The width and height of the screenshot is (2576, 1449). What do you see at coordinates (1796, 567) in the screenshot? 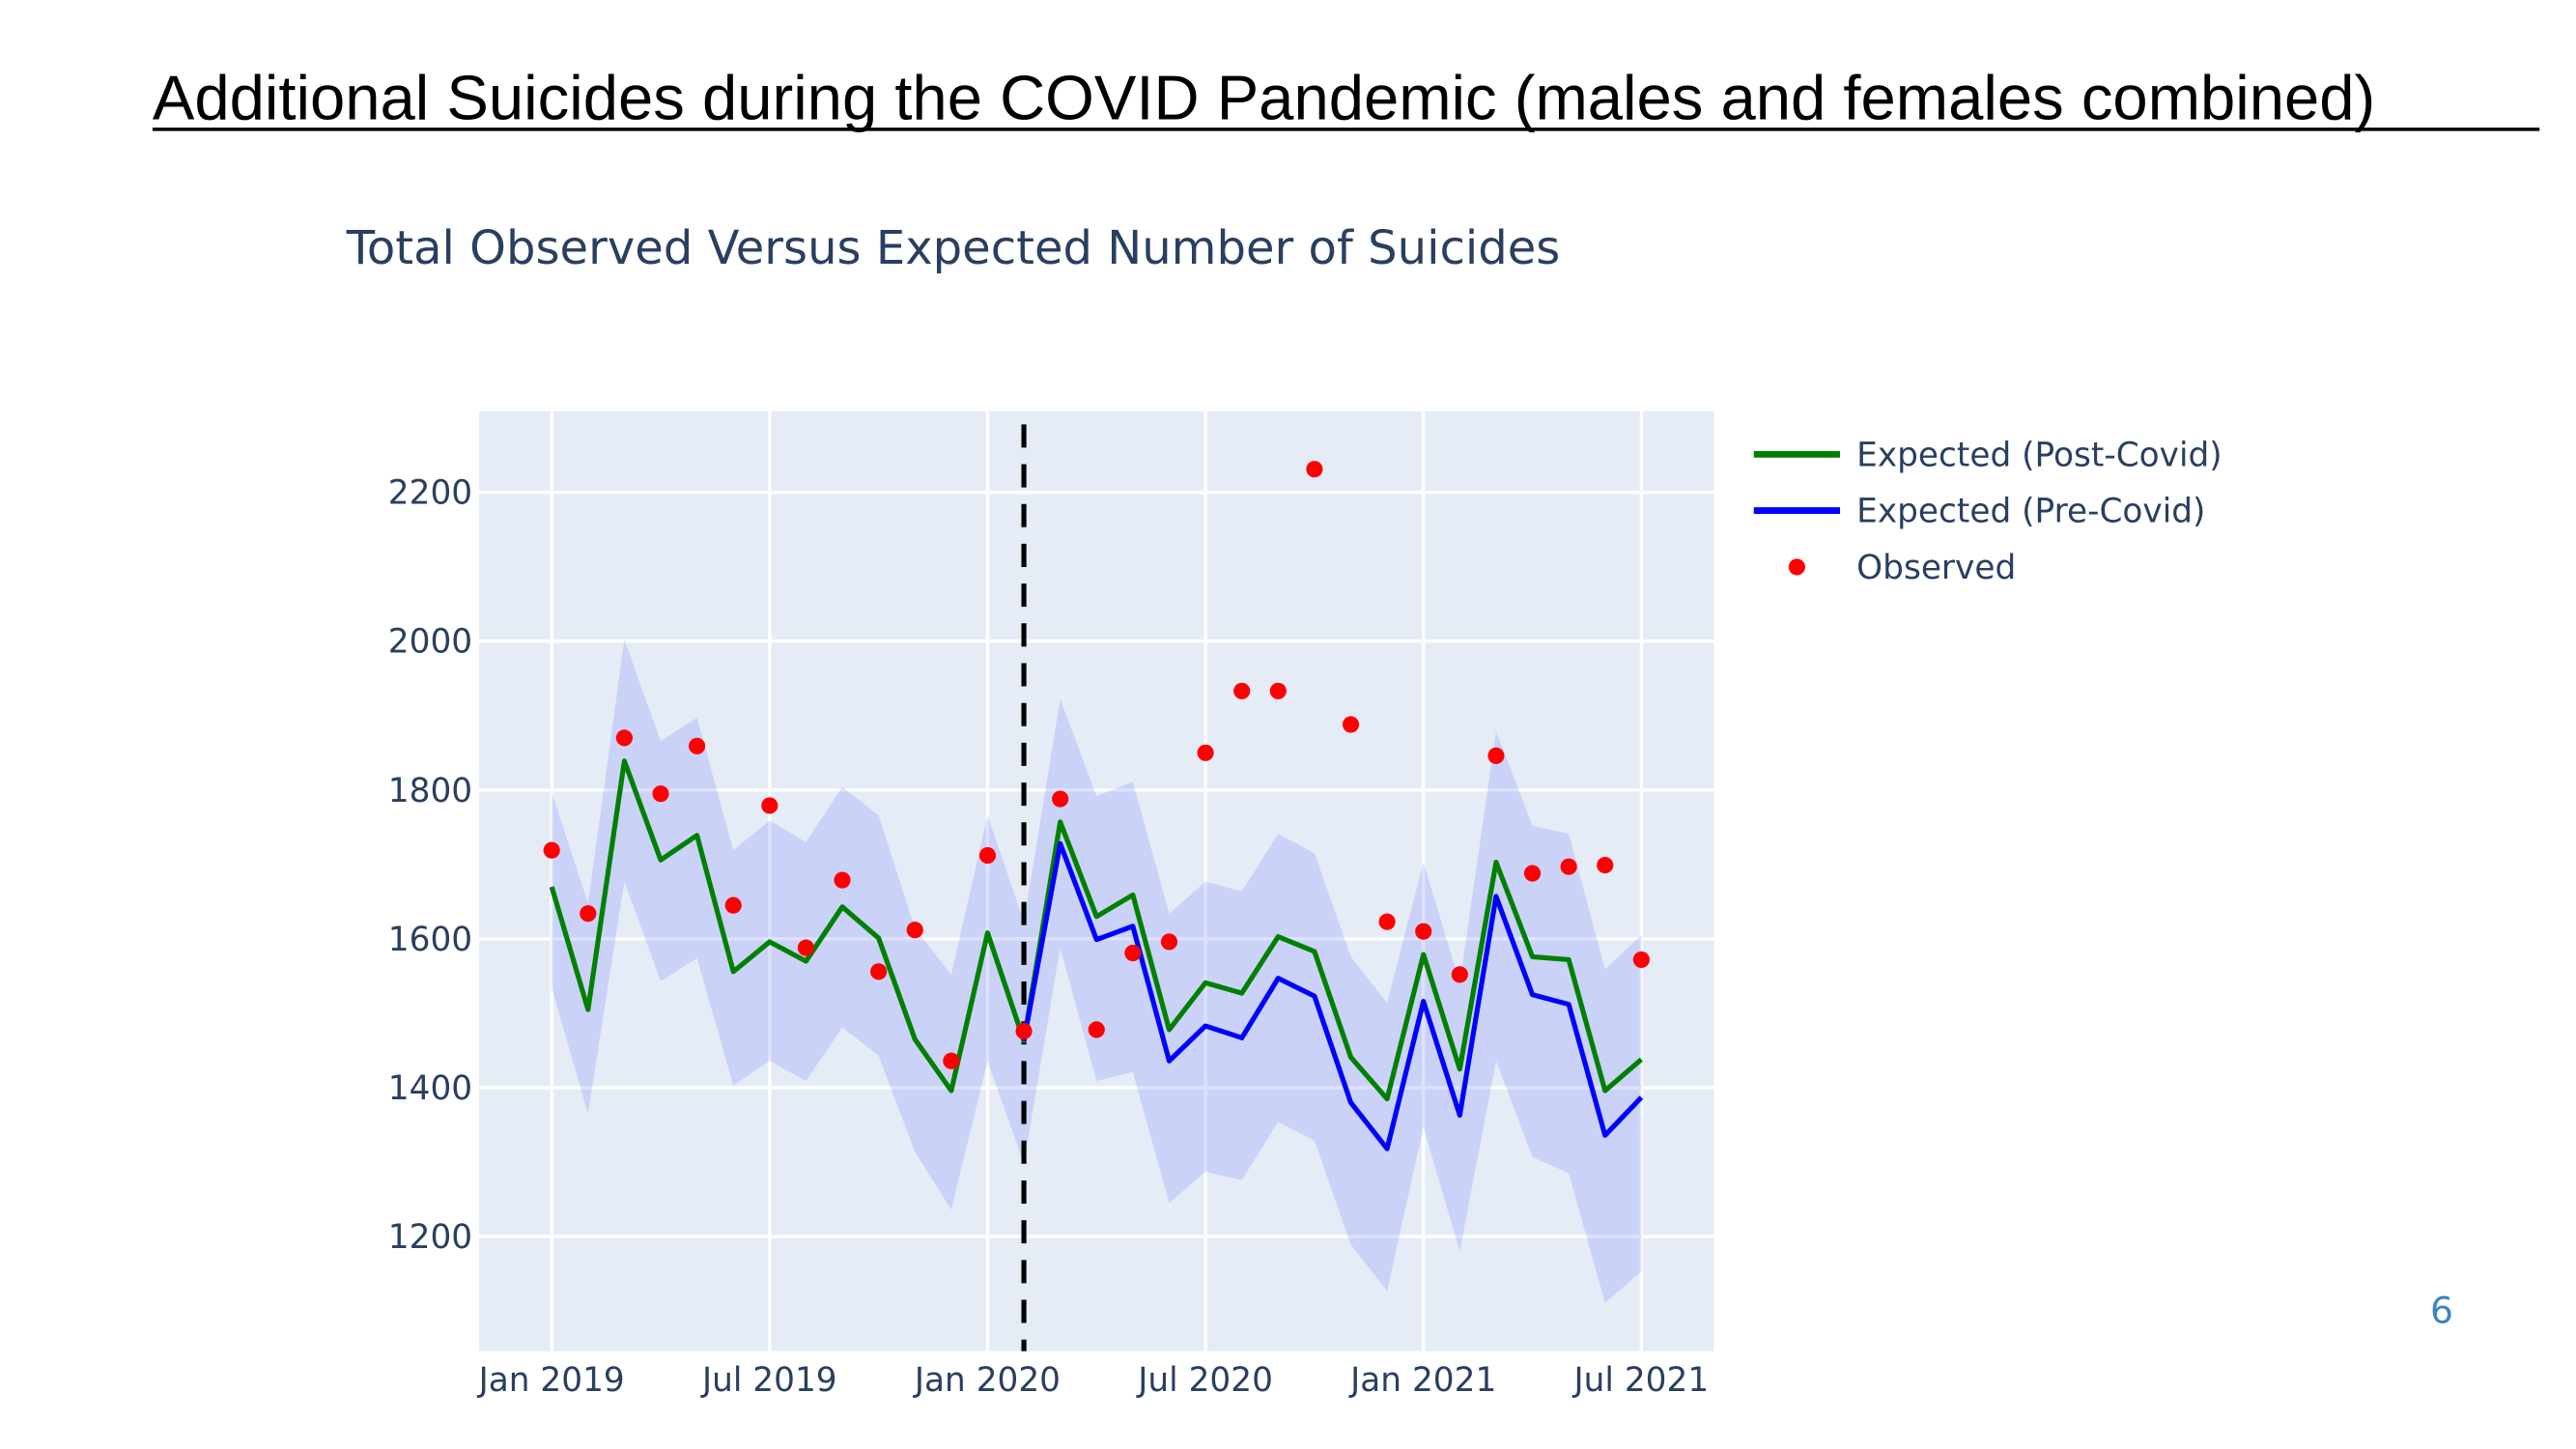
I see `legend-marker` at bounding box center [1796, 567].